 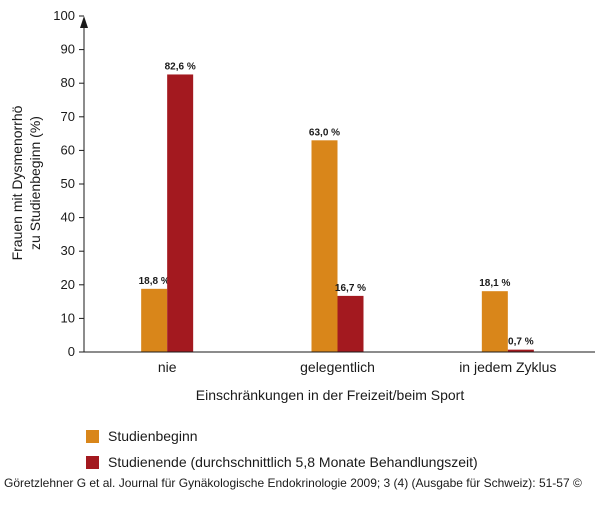 I want to click on y-axis-title-line2: zu Studienbeginn (%), so click(x=35, y=183).